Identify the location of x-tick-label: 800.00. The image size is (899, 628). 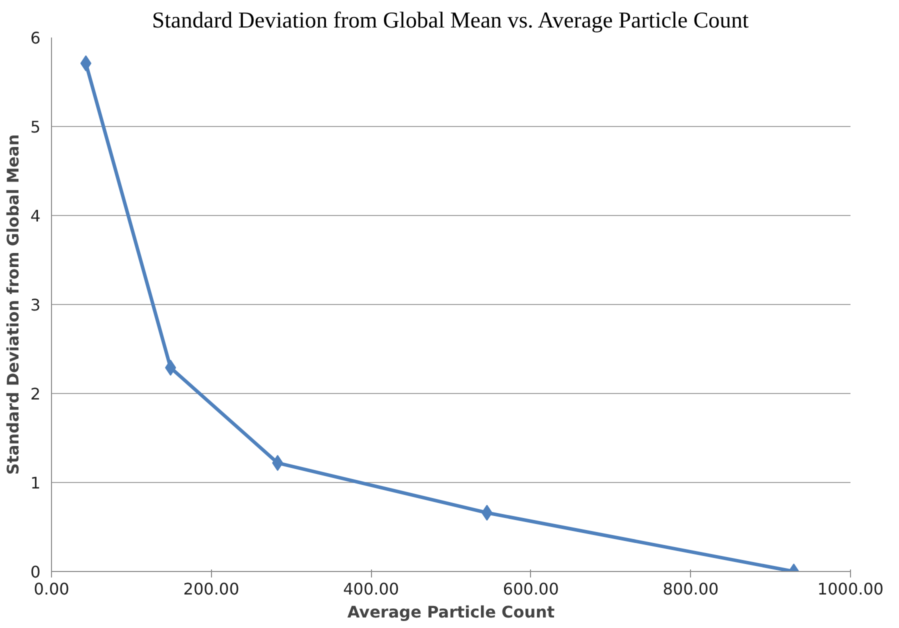
(690, 589).